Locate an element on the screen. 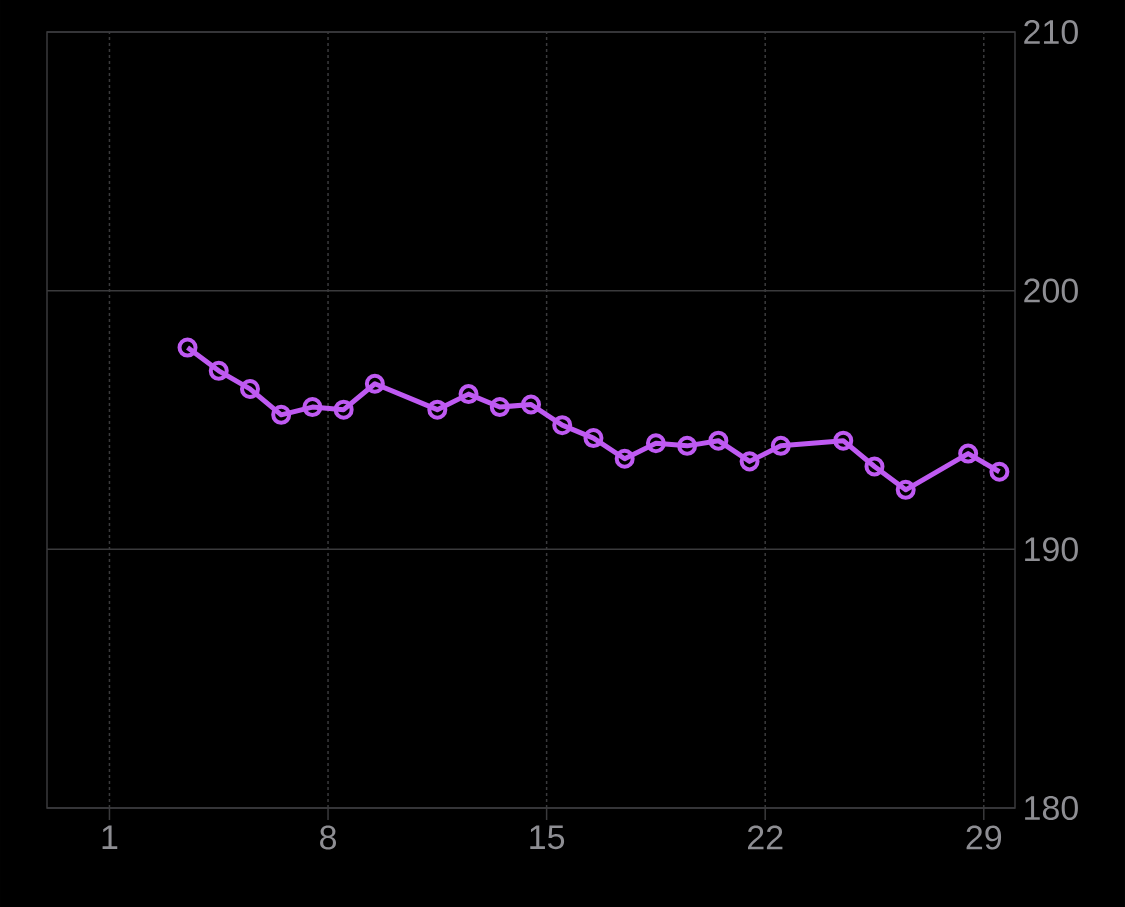  x-tick-label: 22 is located at coordinates (765, 837).